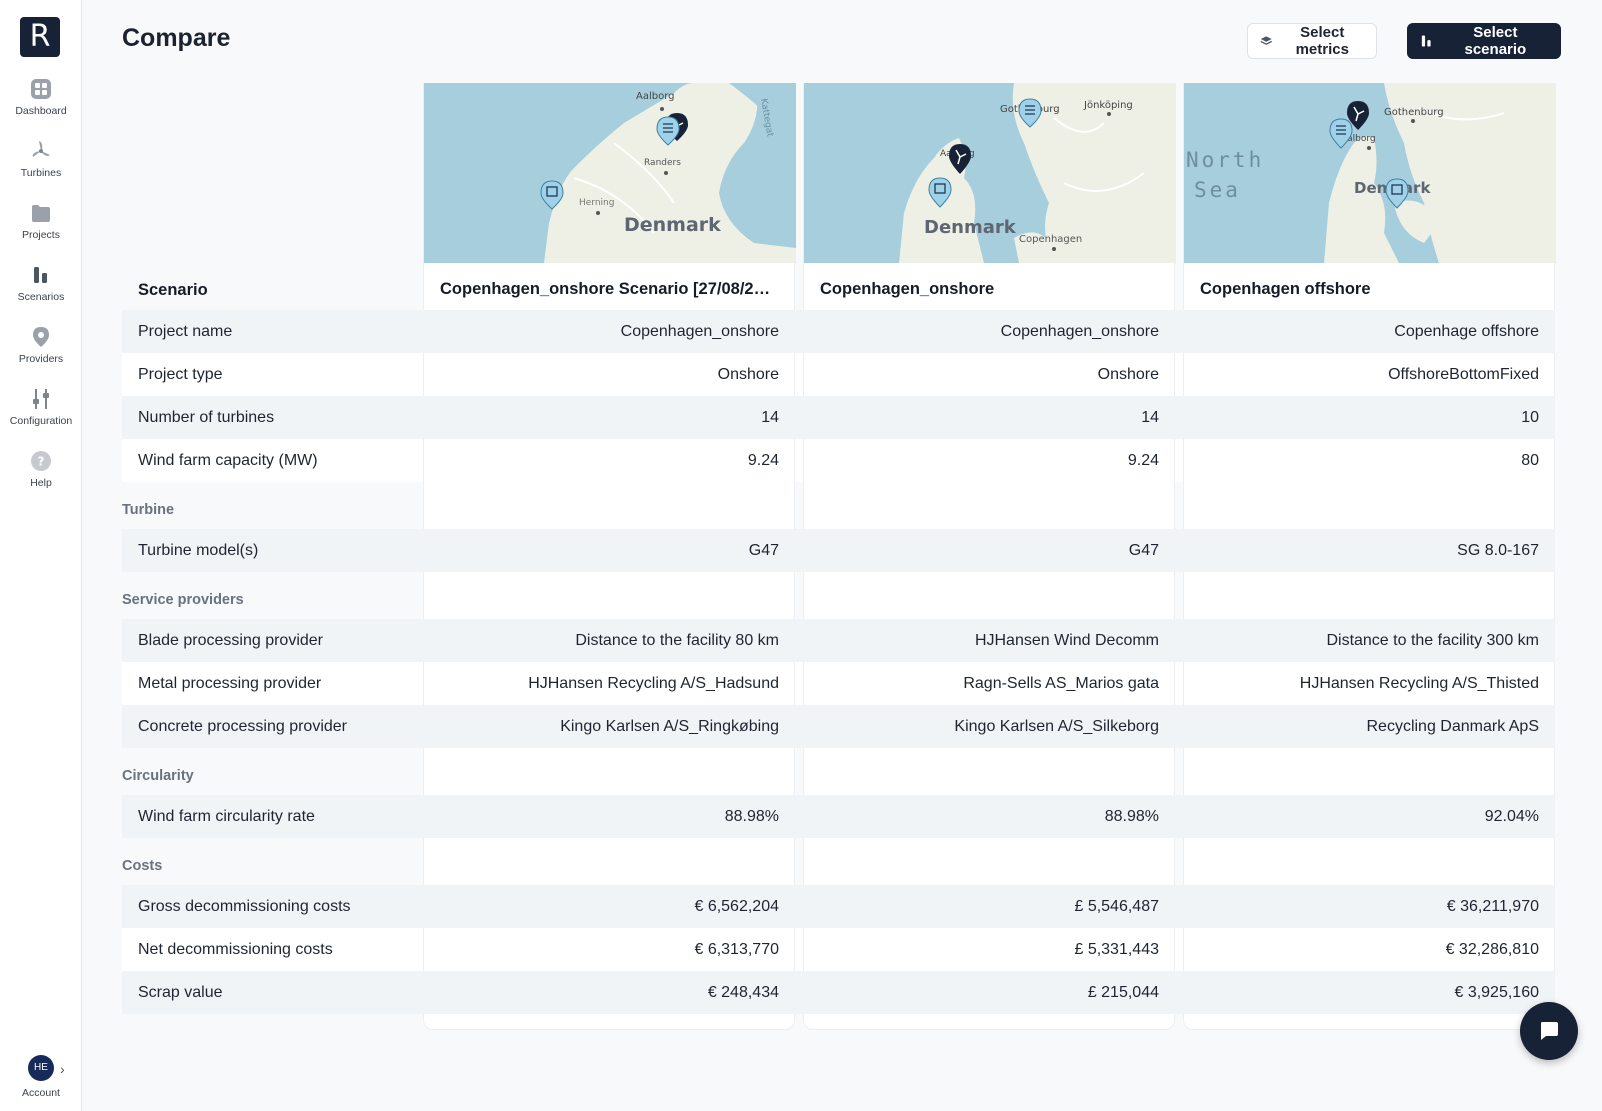 This screenshot has height=1111, width=1602. What do you see at coordinates (1492, 949) in the screenshot?
I see `cell-net-costs: € 32,286,810` at bounding box center [1492, 949].